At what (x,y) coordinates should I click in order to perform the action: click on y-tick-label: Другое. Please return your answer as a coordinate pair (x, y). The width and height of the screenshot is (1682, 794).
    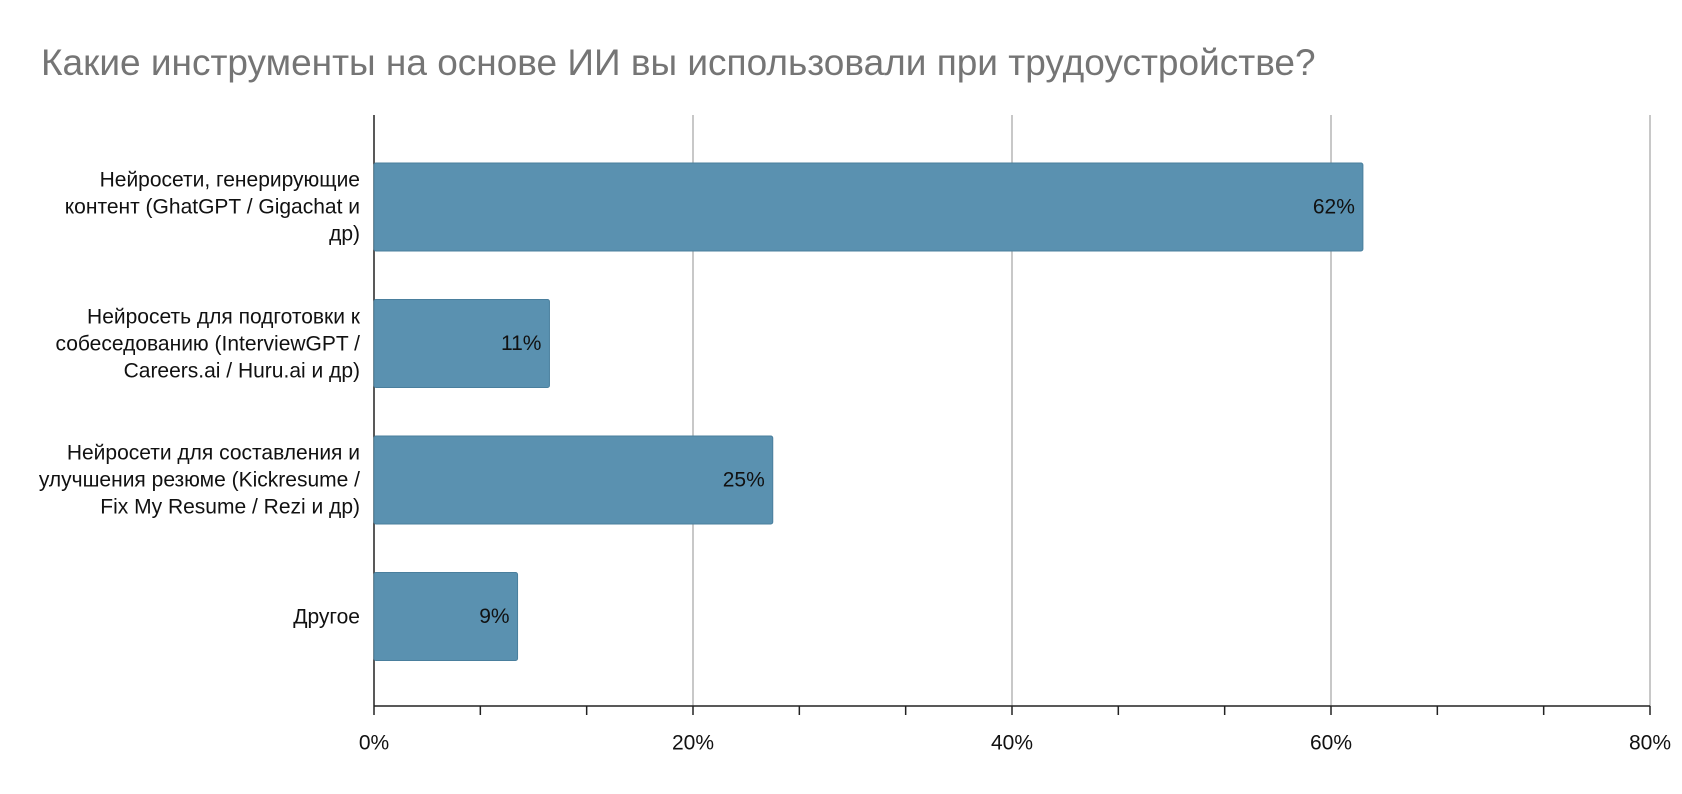
    Looking at the image, I should click on (326, 616).